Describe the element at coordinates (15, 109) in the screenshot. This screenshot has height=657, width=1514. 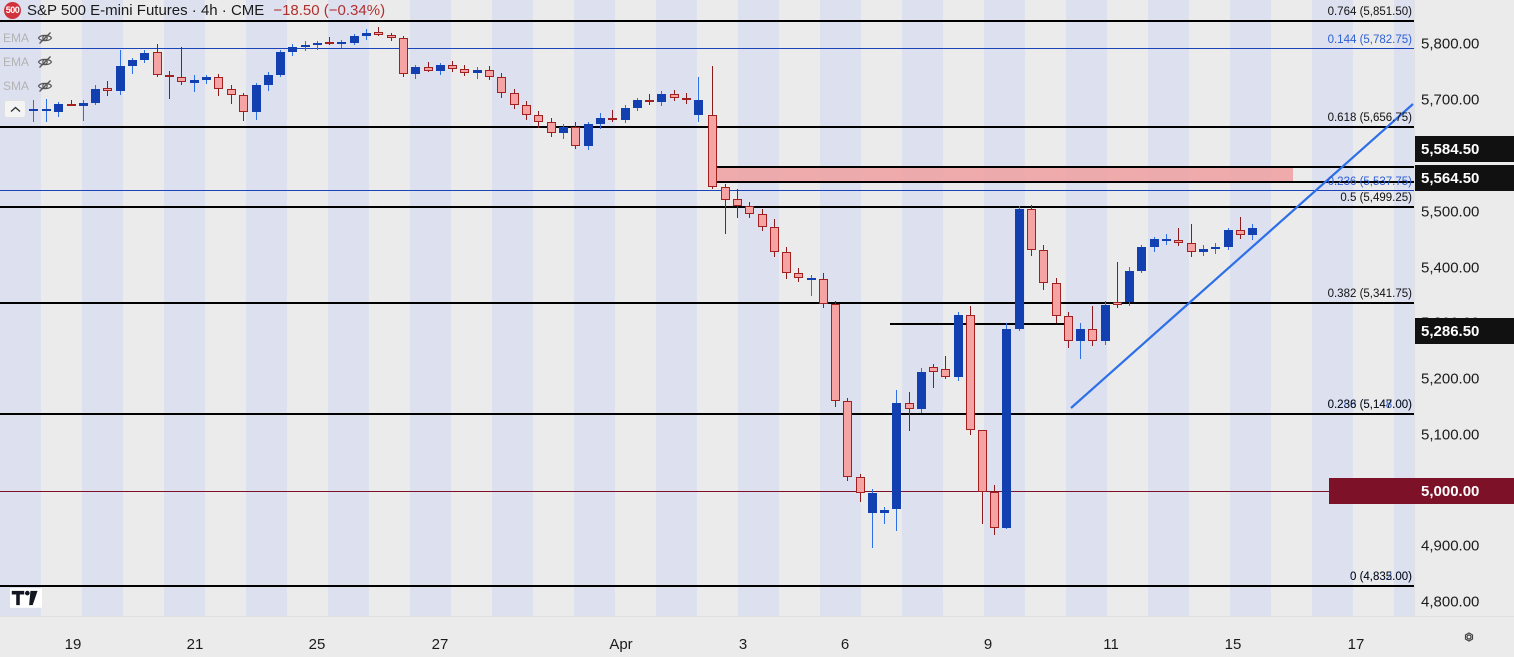
I see `chevron-up-icon` at that location.